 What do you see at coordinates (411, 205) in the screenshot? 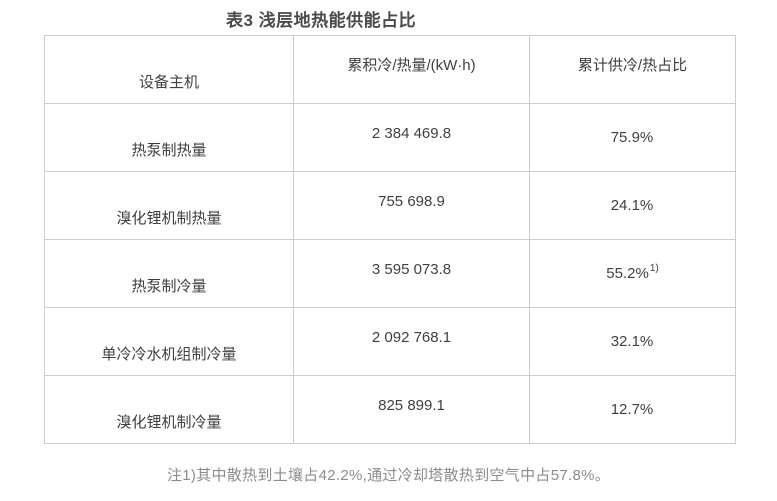
I see `cell-energy: 755 698.9` at bounding box center [411, 205].